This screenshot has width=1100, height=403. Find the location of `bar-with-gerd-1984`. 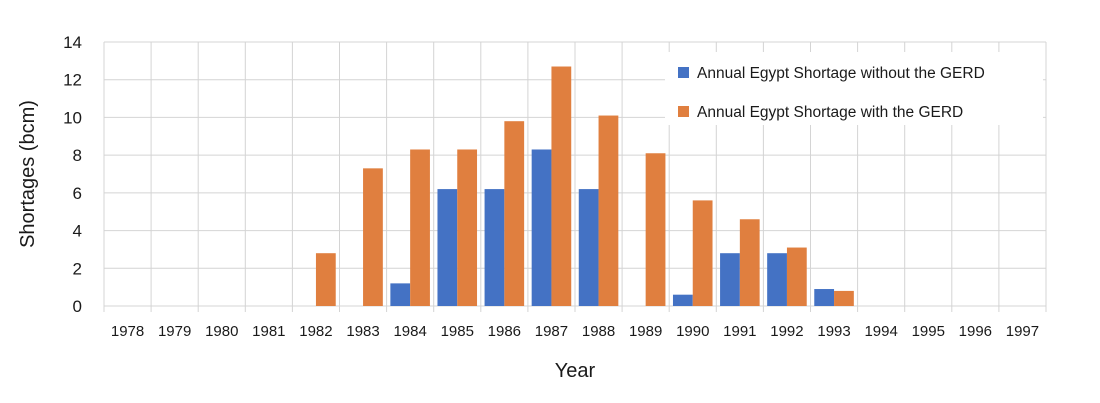

bar-with-gerd-1984 is located at coordinates (420, 227).